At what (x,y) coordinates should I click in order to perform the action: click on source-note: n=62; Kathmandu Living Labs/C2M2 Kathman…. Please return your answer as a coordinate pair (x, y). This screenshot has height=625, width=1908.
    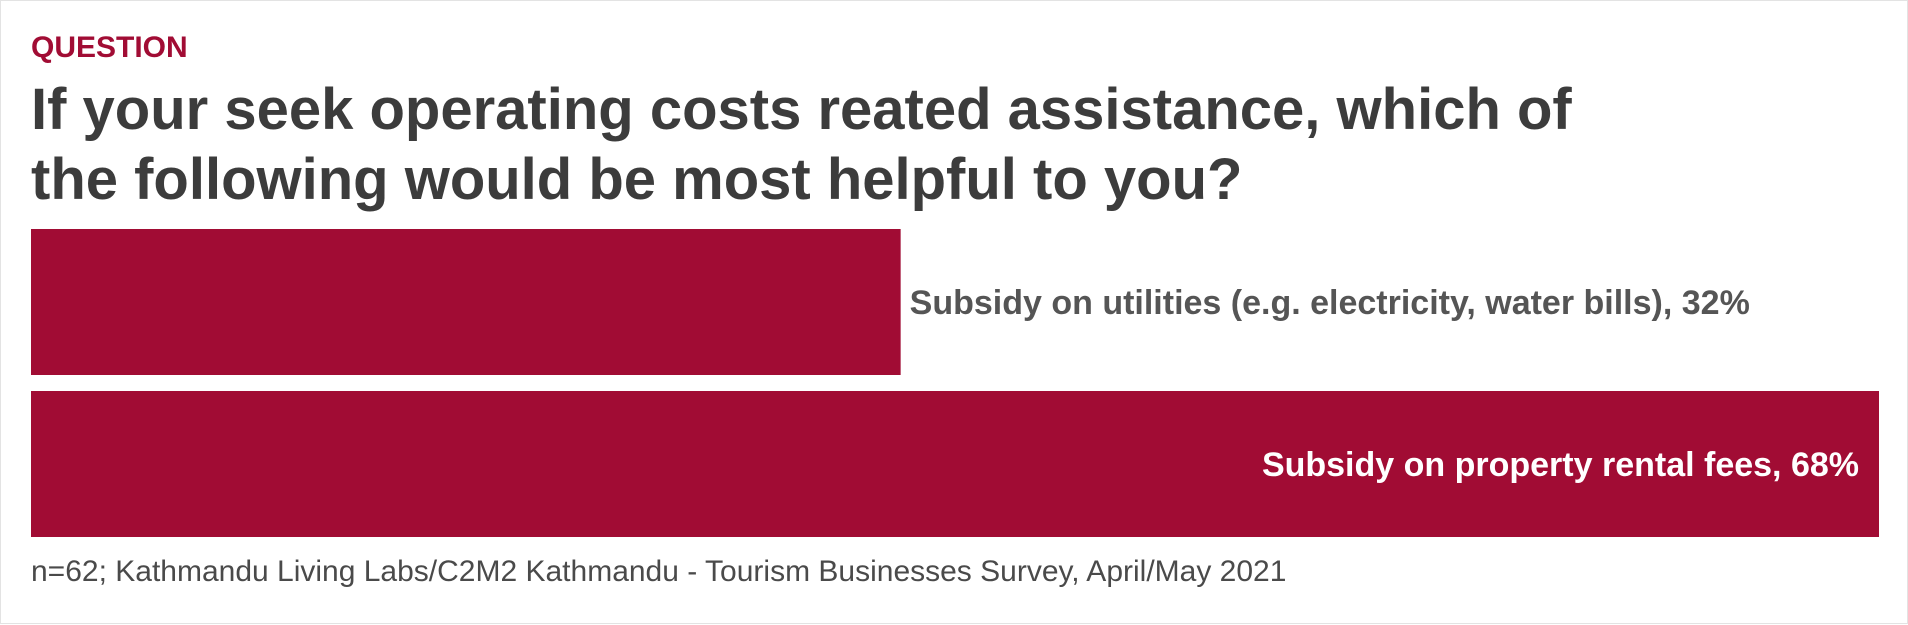
    Looking at the image, I should click on (659, 571).